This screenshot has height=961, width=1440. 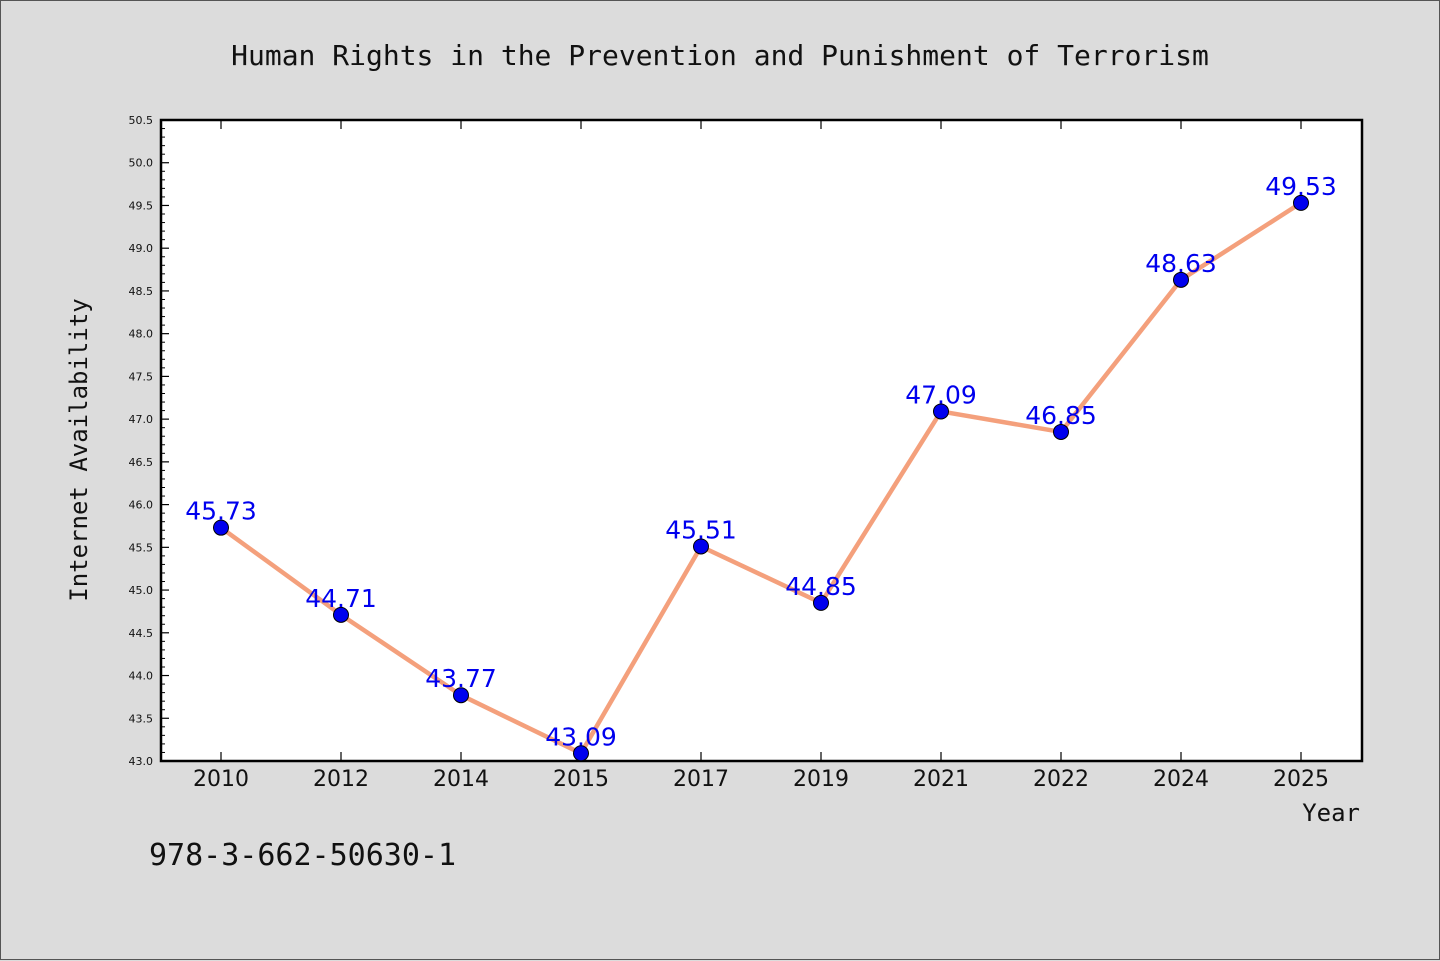 I want to click on x-axis-label: Year, so click(x=1331, y=813).